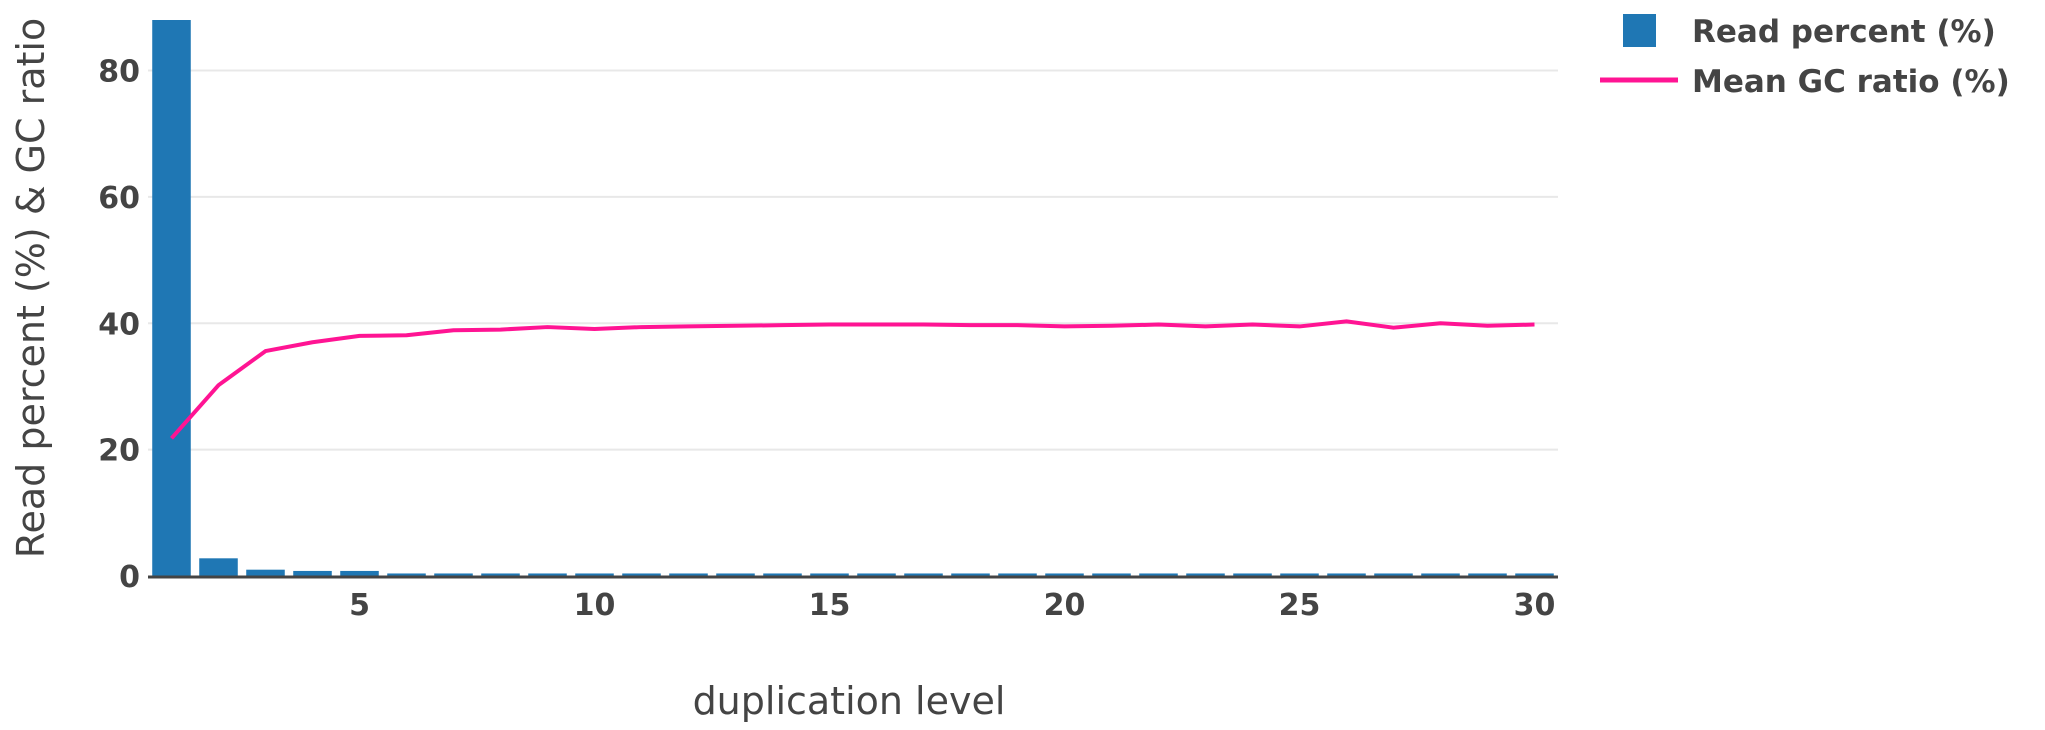  Describe the element at coordinates (849, 701) in the screenshot. I see `x-axis-title: duplication level` at that location.